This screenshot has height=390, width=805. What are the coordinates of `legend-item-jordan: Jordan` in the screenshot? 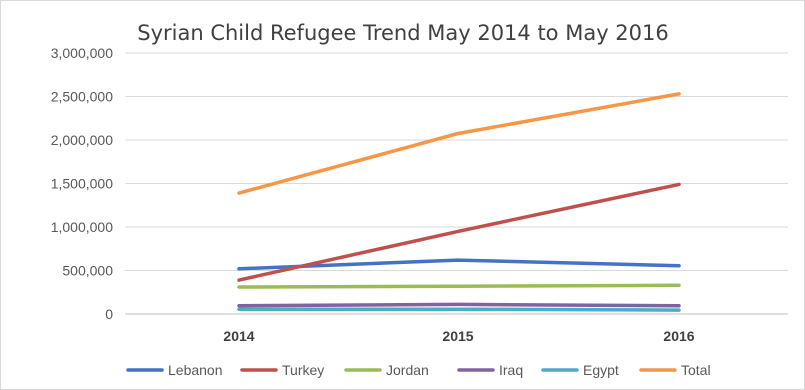 It's located at (386, 370).